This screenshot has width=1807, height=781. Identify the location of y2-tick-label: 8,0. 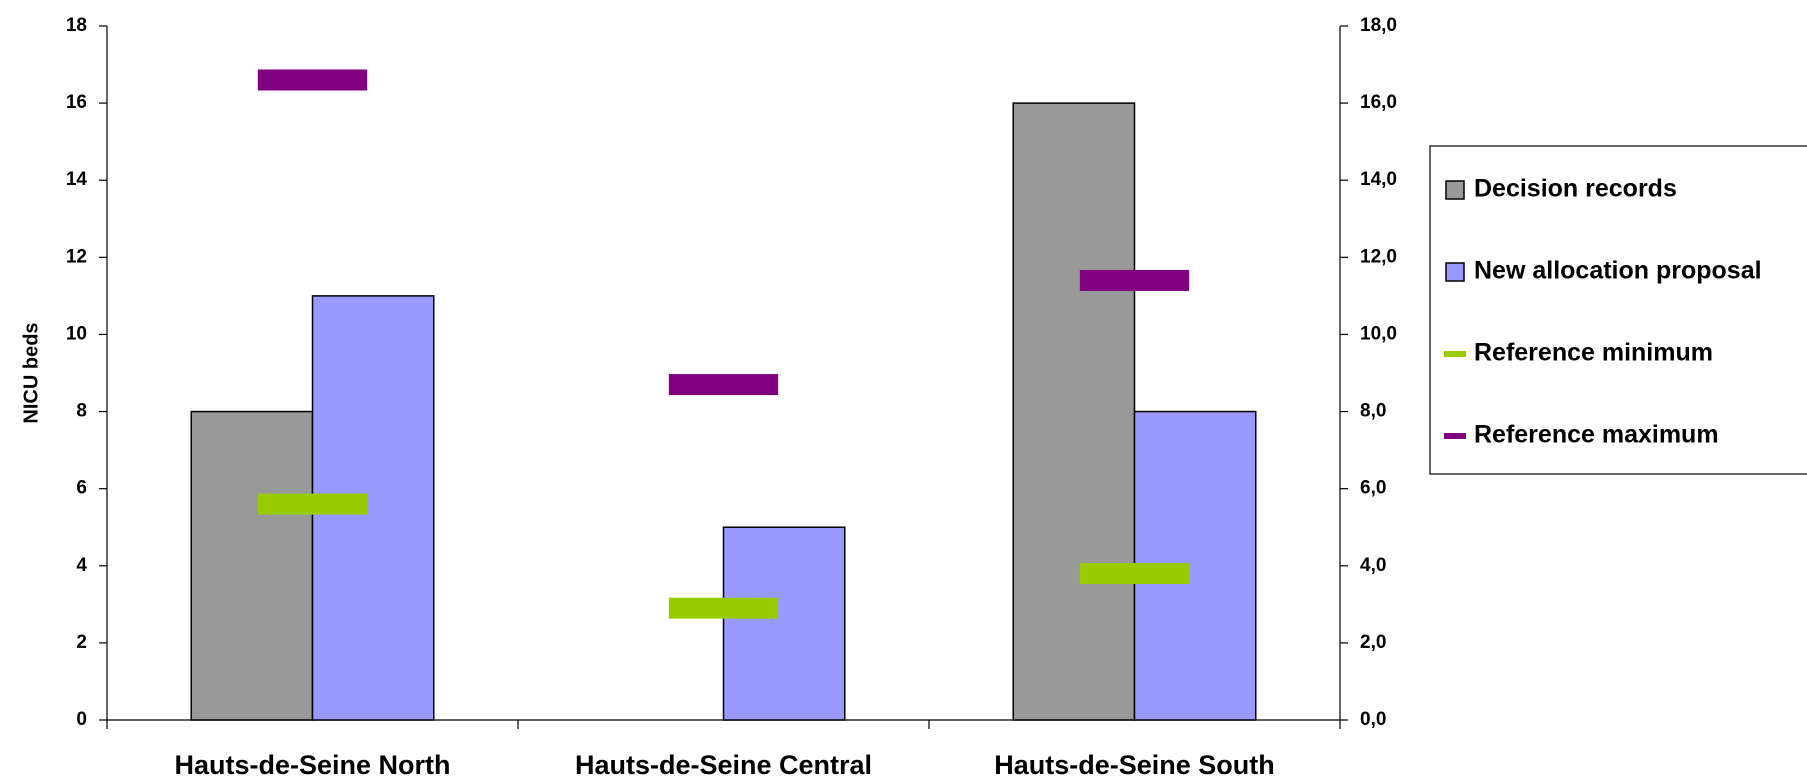
(1373, 411).